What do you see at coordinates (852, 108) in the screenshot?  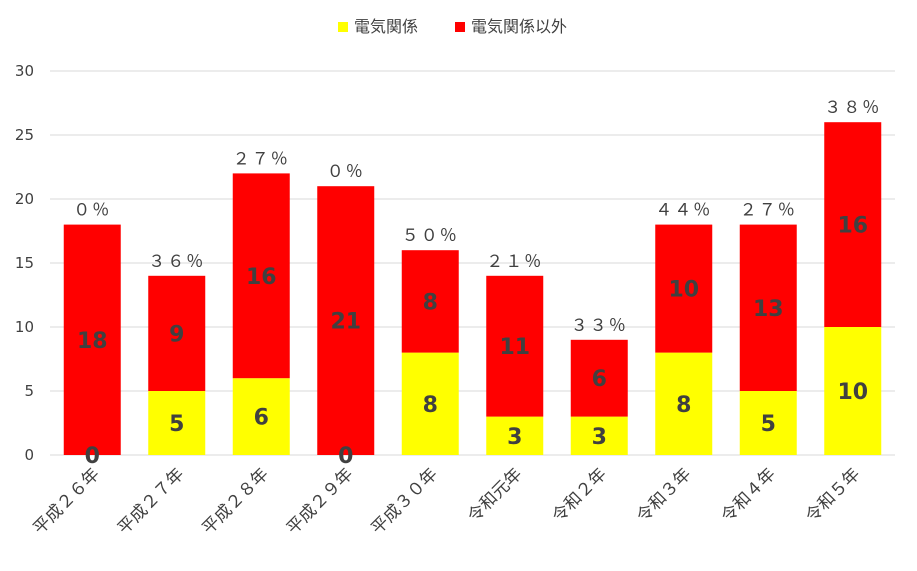 I see `percentage-label: ３８％` at bounding box center [852, 108].